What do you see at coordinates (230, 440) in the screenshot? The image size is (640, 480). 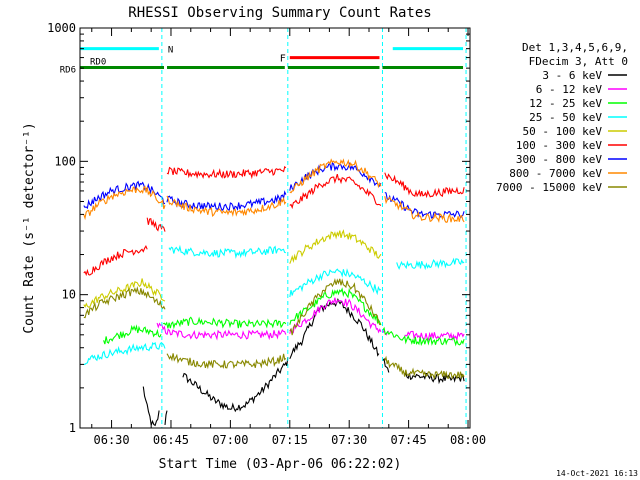 I see `x-tick-label: 07:00` at bounding box center [230, 440].